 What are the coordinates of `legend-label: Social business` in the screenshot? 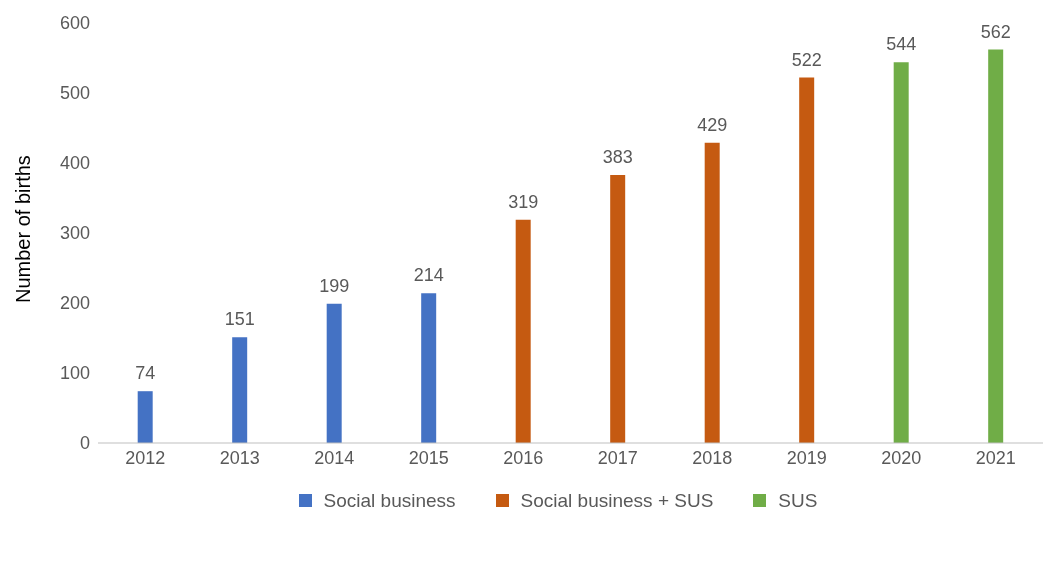 It's located at (389, 501).